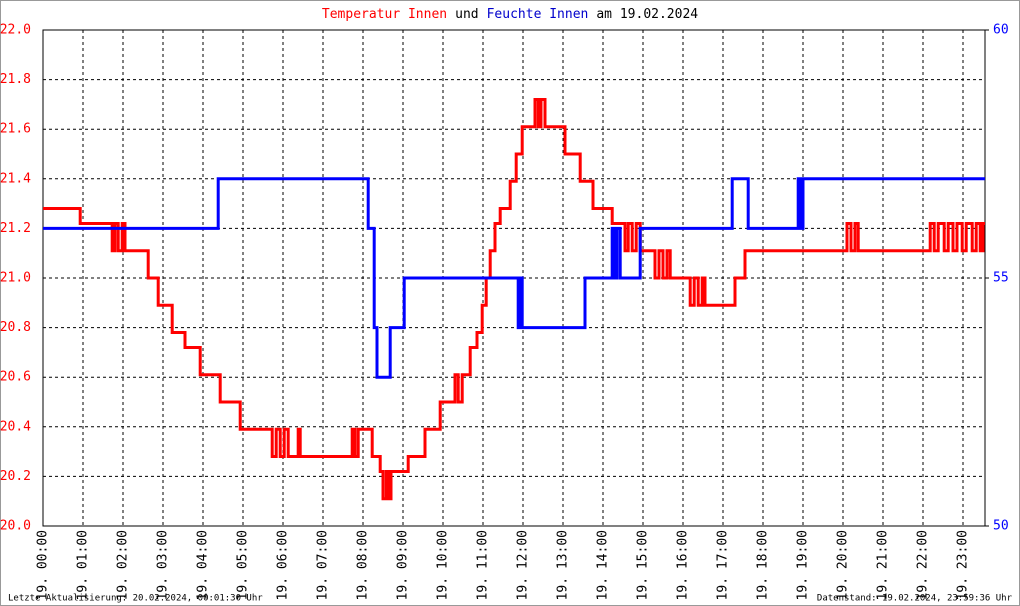  I want to click on x-tick-label: 19. 18:00, so click(763, 565).